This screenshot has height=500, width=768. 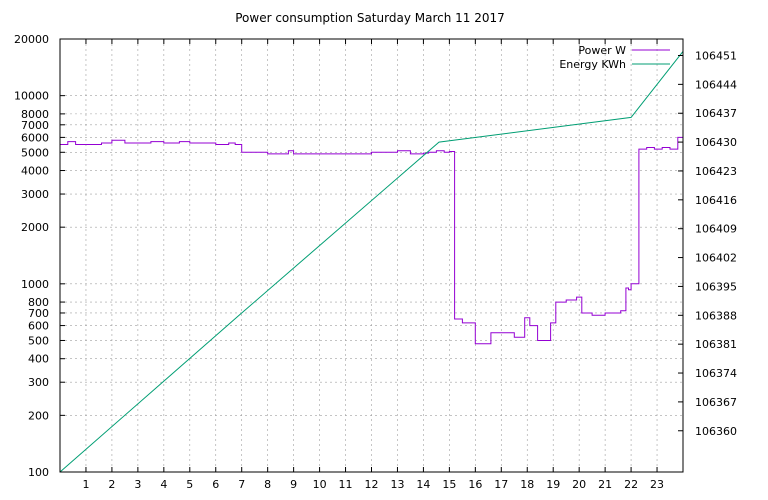 What do you see at coordinates (657, 484) in the screenshot?
I see `x-tick-label: 23` at bounding box center [657, 484].